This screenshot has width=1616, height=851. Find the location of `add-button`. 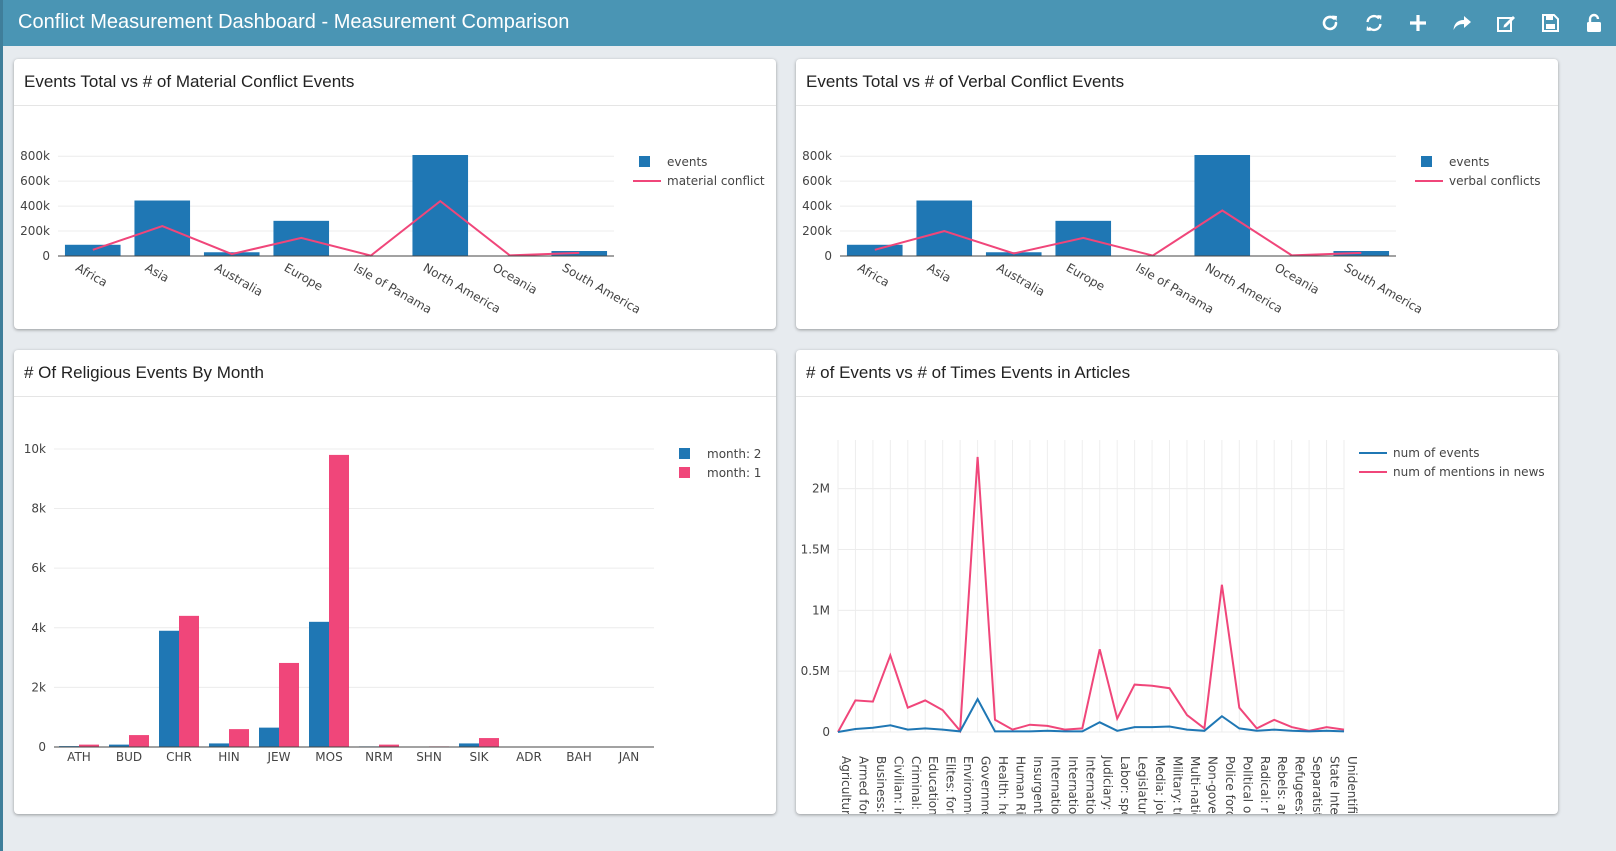

add-button is located at coordinates (1418, 23).